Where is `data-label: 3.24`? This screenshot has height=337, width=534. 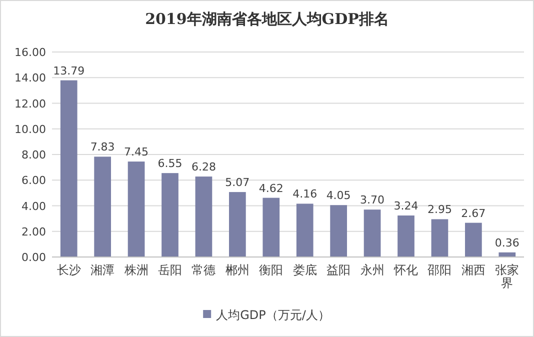
data-label: 3.24 is located at coordinates (406, 205).